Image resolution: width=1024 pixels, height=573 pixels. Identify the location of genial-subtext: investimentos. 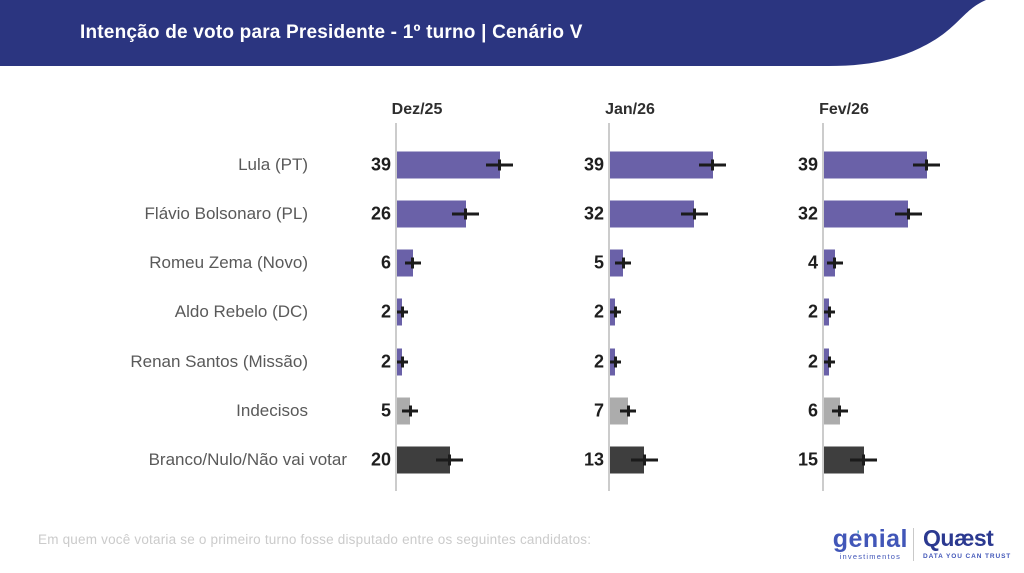
(870, 556).